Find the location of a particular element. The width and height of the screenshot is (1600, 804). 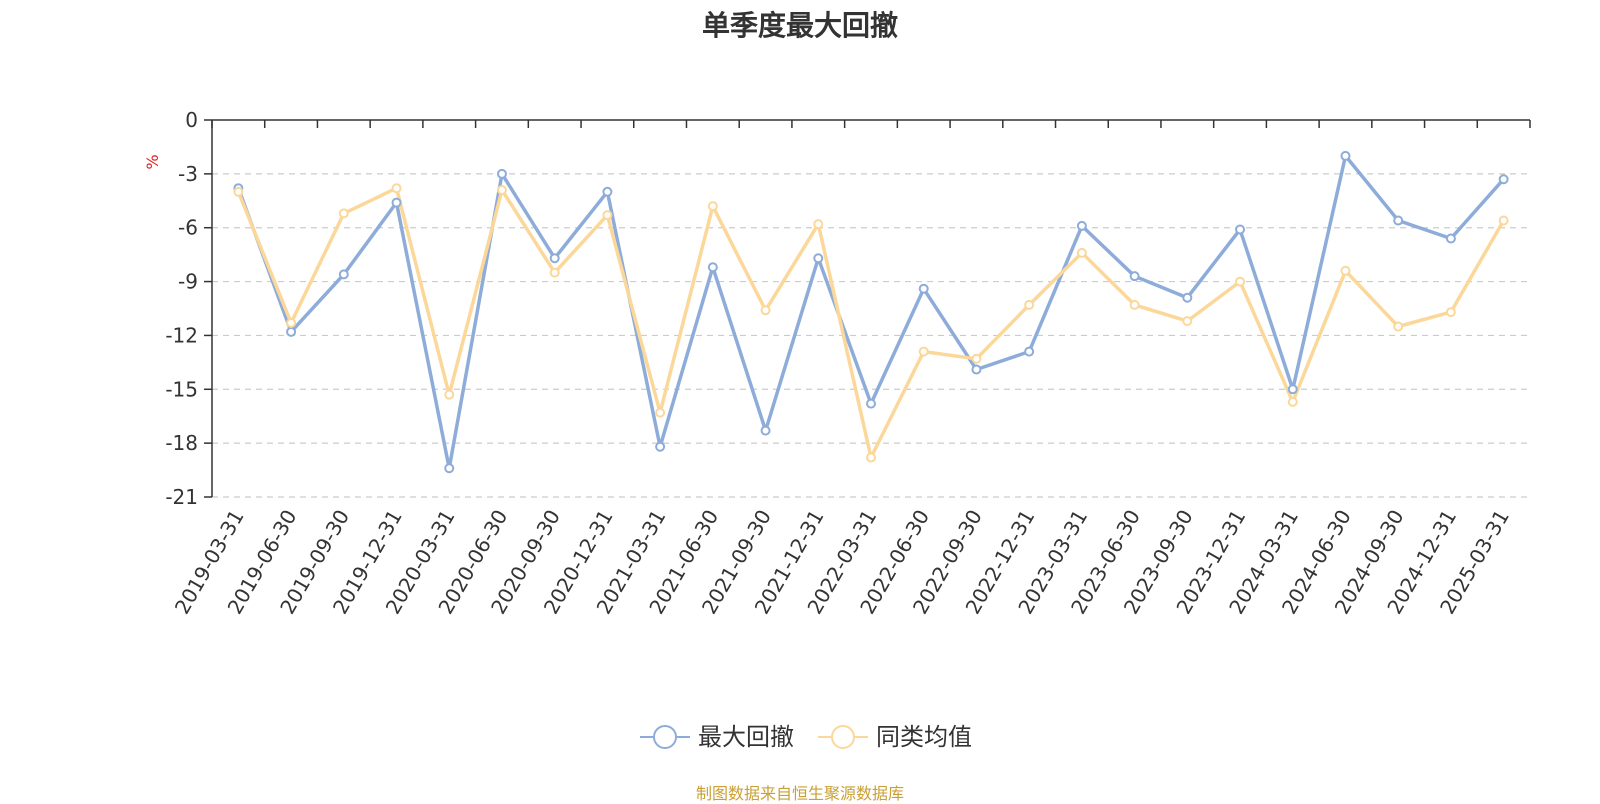

y-tick-label: 0 is located at coordinates (191, 120).